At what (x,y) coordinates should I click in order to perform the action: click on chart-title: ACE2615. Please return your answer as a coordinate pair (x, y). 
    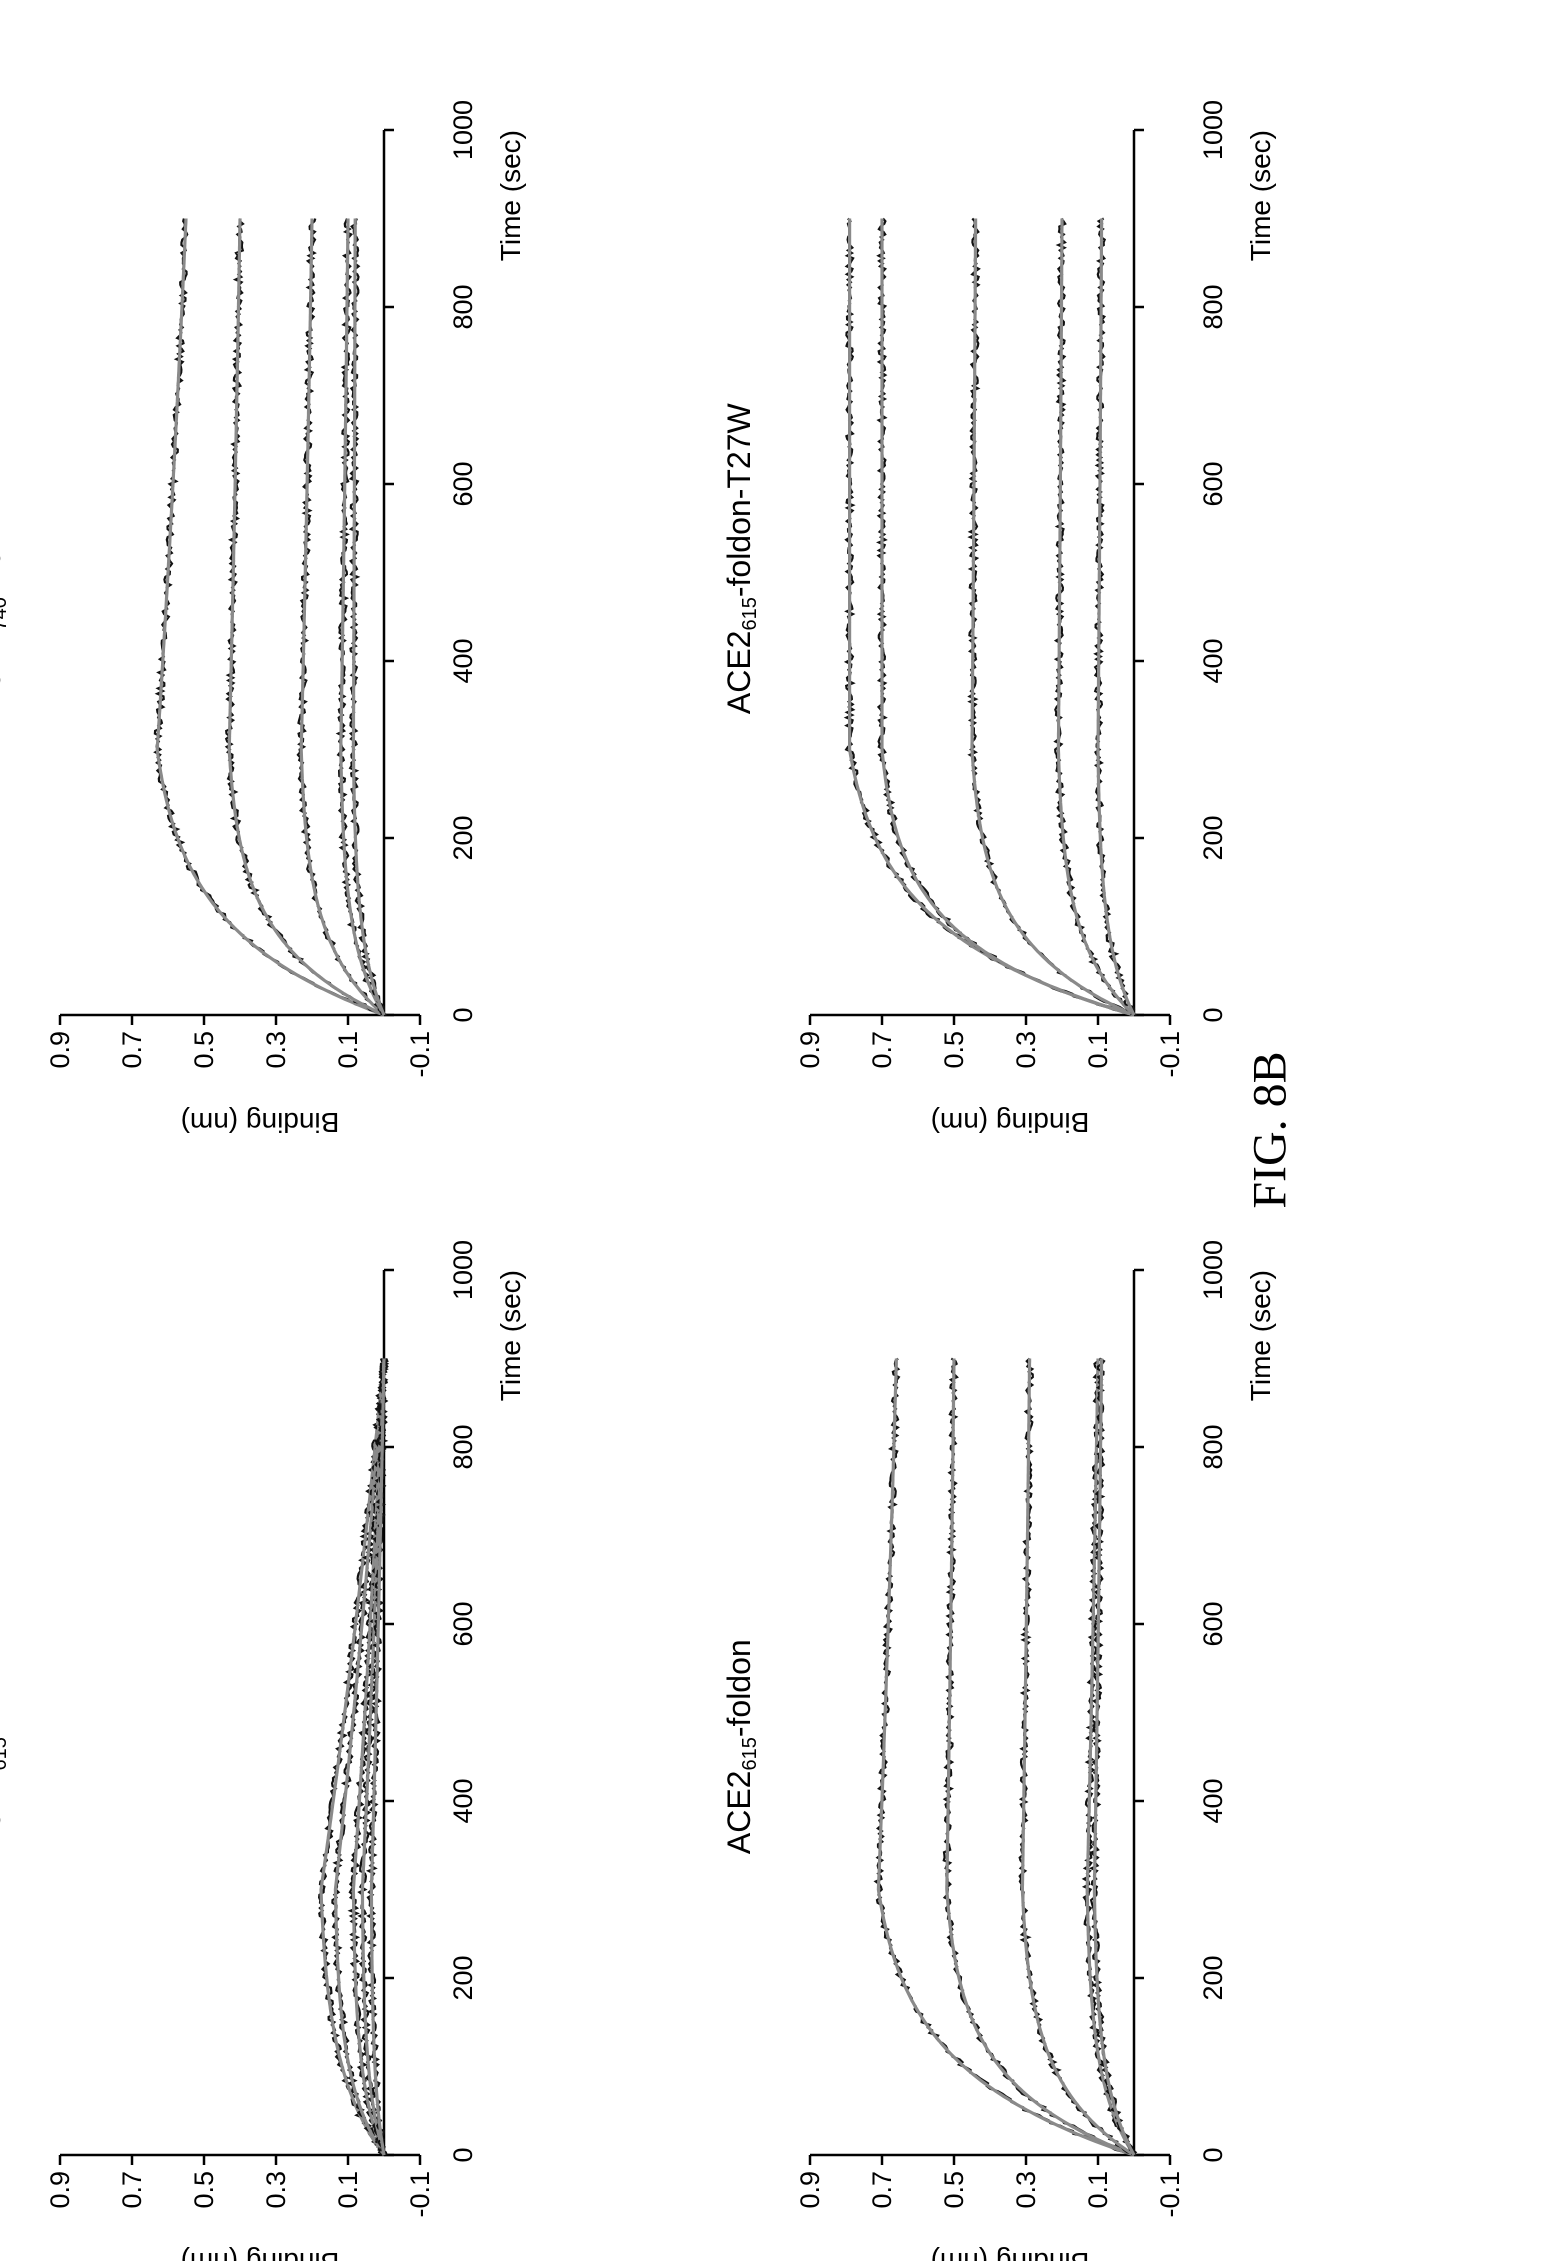
    Looking at the image, I should click on (5, 1795).